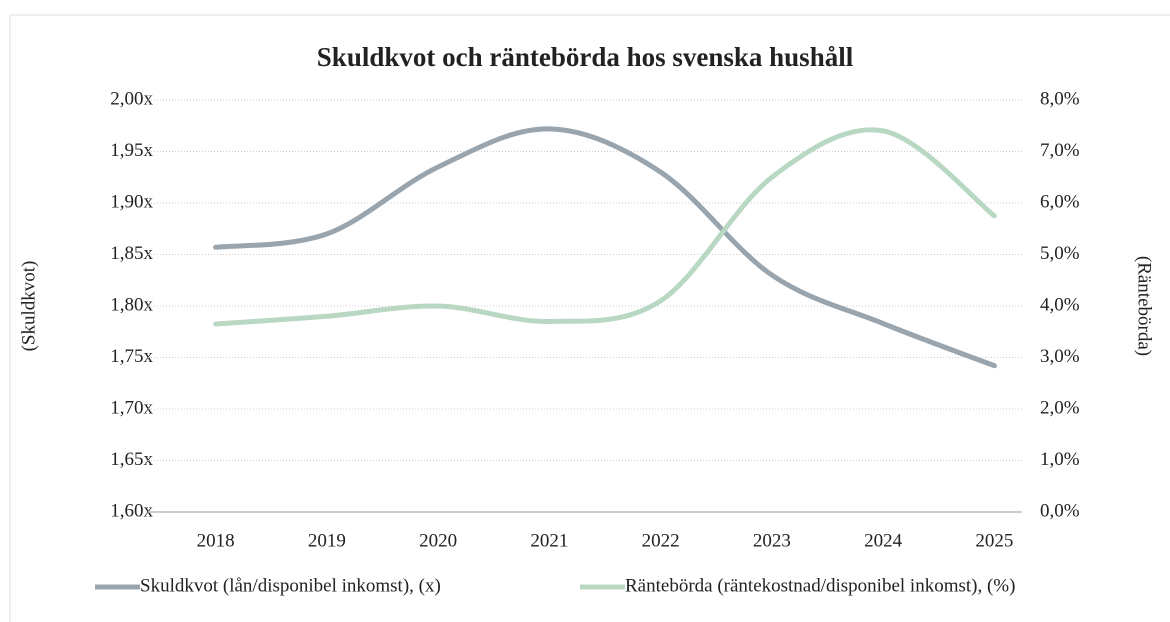 The image size is (1170, 622). What do you see at coordinates (661, 540) in the screenshot?
I see `x-tick-label: 2022` at bounding box center [661, 540].